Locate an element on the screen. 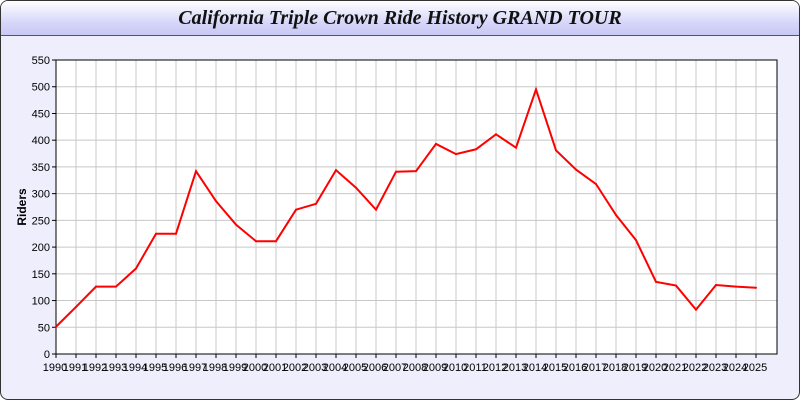 This screenshot has height=400, width=800. x-tick-label: 1993 is located at coordinates (115, 368).